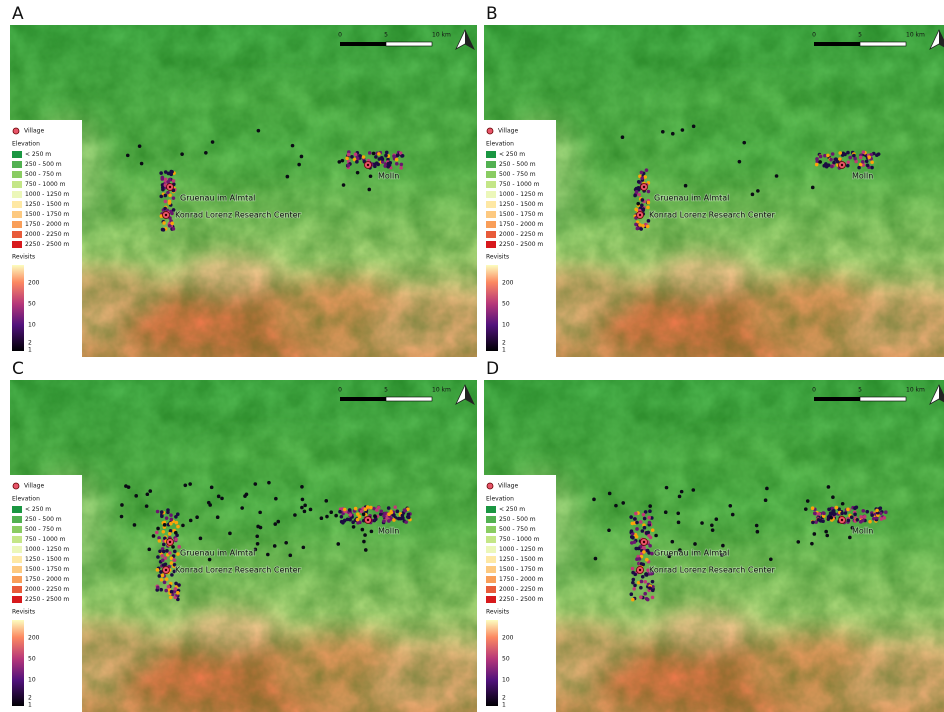 This screenshot has height=712, width=944. I want to click on legend-text: 1750 - 2000 m, so click(521, 579).